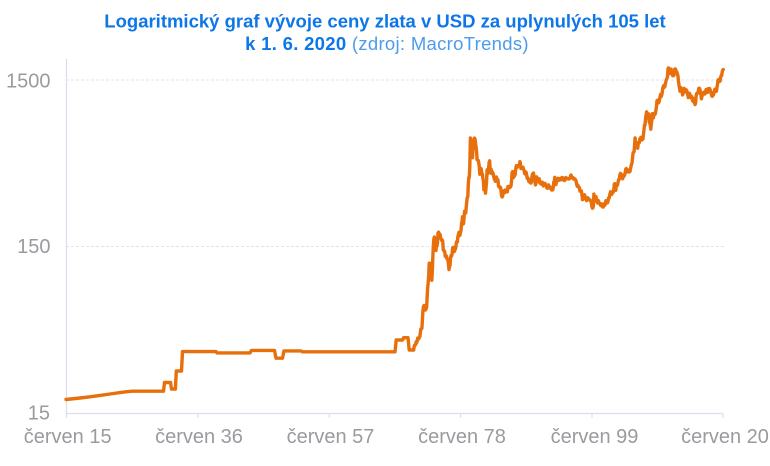 This screenshot has width=770, height=466. I want to click on svg-text: červen 78, so click(462, 437).